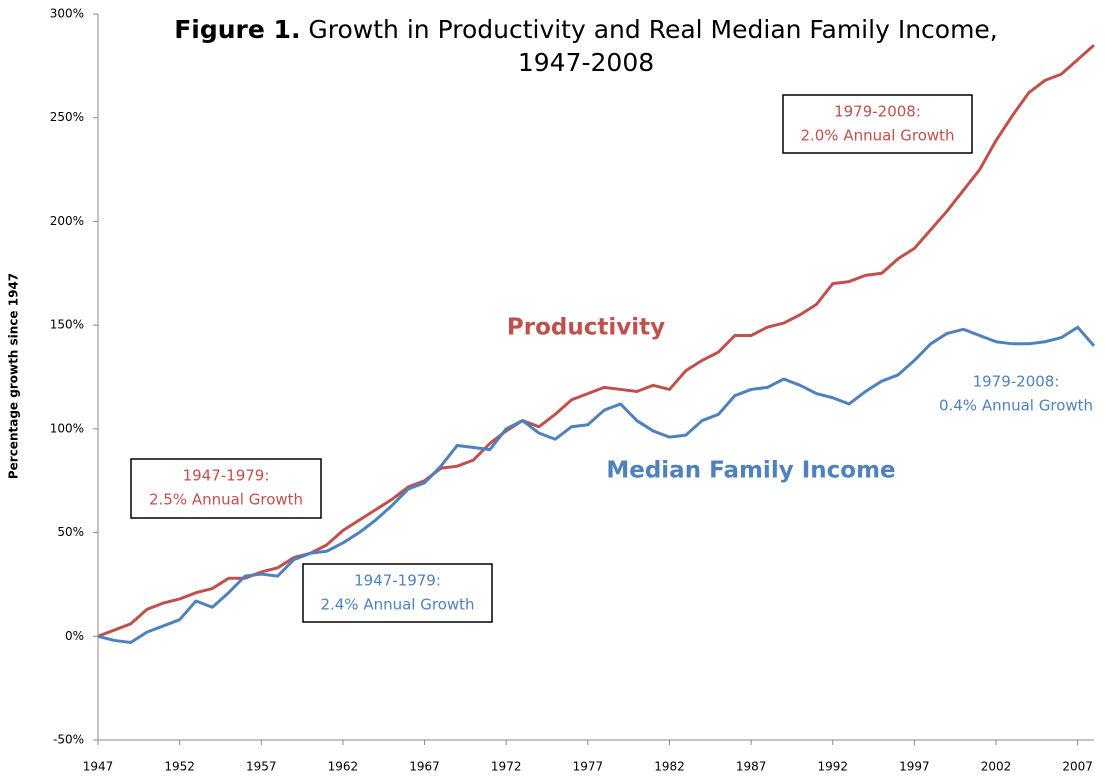  Describe the element at coordinates (74, 636) in the screenshot. I see `y-tick-label: 0%` at that location.